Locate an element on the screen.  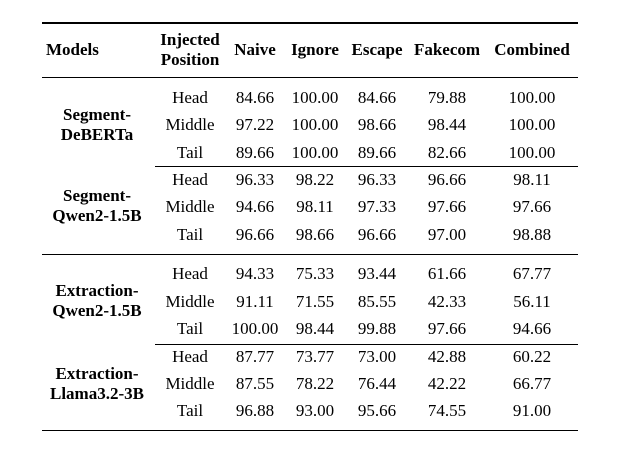
value-cell: 97.22 is located at coordinates (255, 124).